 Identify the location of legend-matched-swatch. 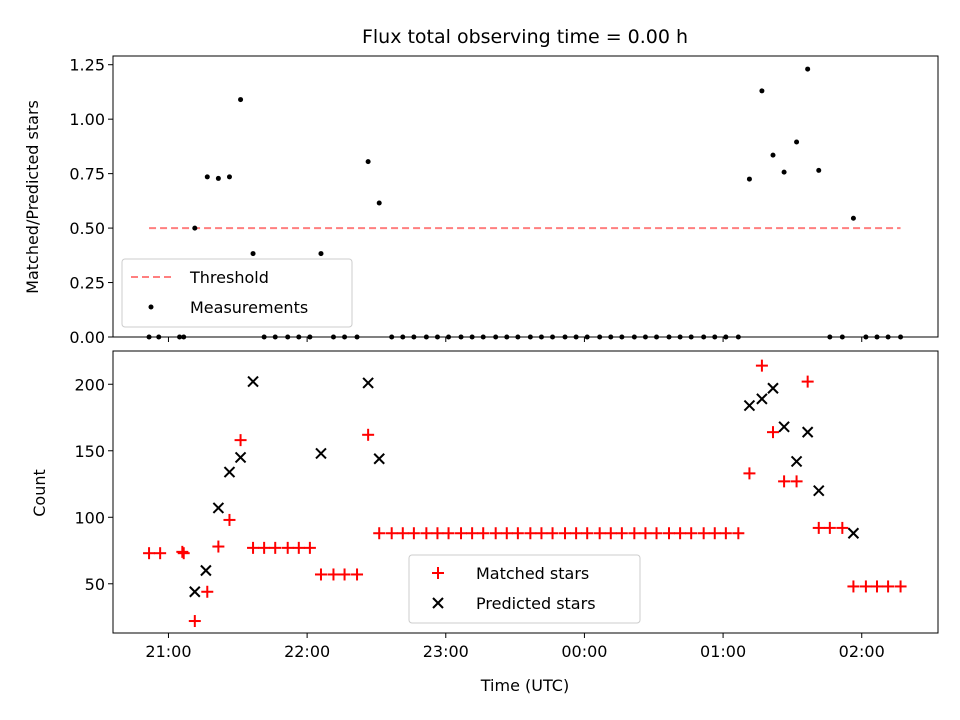
(438, 573).